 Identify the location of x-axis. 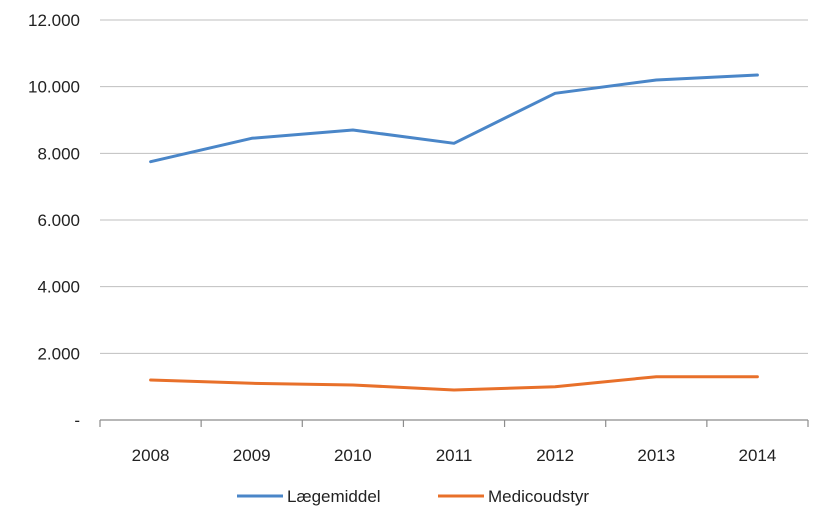
(454, 423).